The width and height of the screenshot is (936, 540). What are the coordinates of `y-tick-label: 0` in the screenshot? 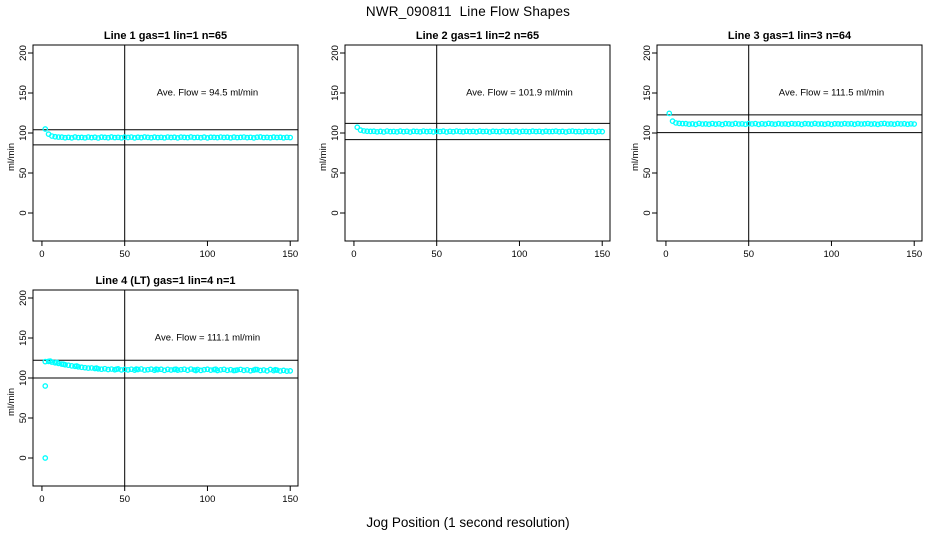 It's located at (647, 212).